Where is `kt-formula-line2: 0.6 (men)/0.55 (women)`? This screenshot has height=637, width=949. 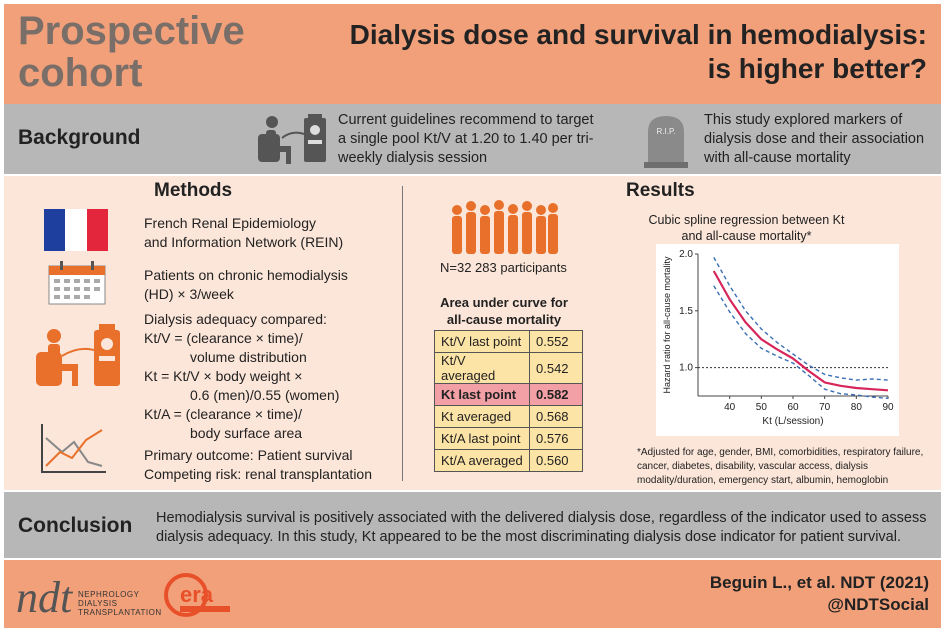
kt-formula-line2: 0.6 (men)/0.55 (women) is located at coordinates (265, 395).